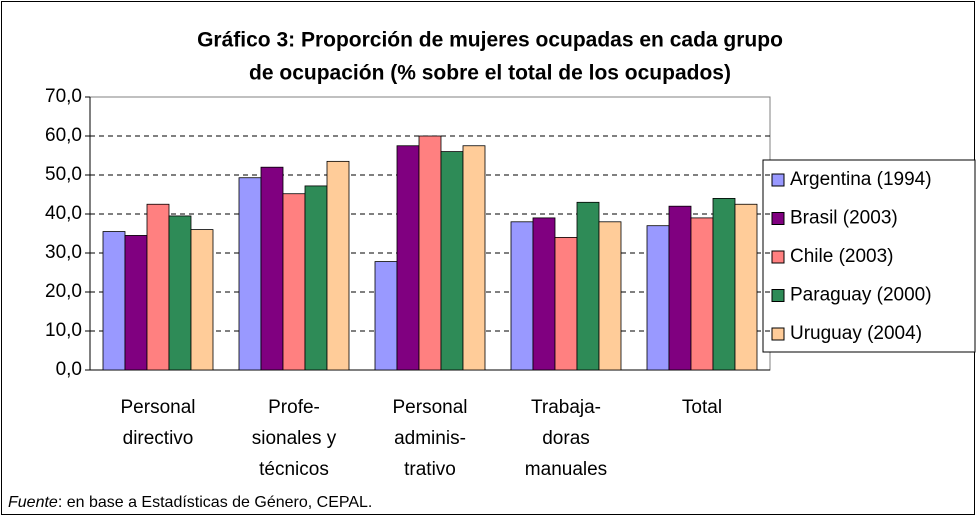  What do you see at coordinates (842, 256) in the screenshot?
I see `legend-label: Chile (2003)` at bounding box center [842, 256].